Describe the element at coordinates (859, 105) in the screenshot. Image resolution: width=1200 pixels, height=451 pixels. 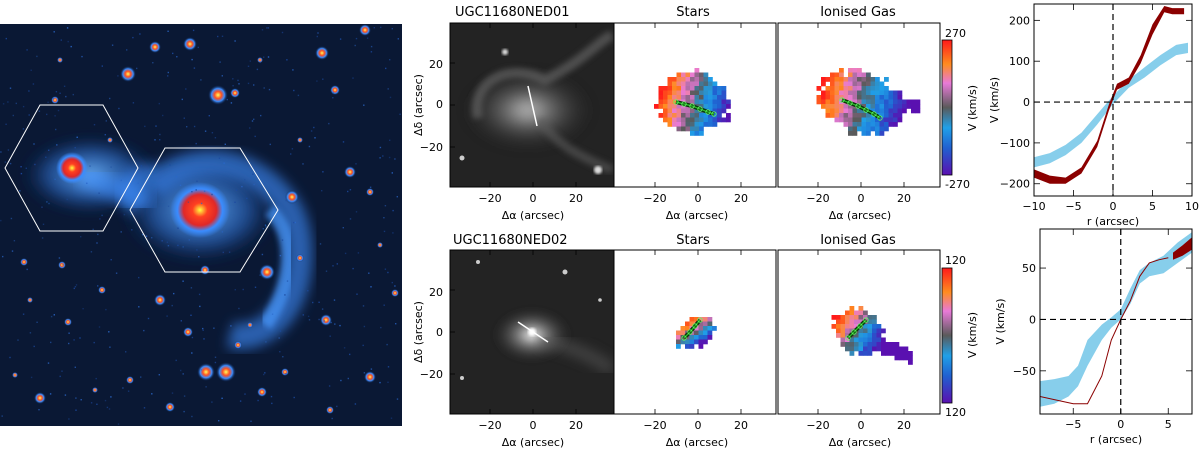
I see `gas-velocity-map` at that location.